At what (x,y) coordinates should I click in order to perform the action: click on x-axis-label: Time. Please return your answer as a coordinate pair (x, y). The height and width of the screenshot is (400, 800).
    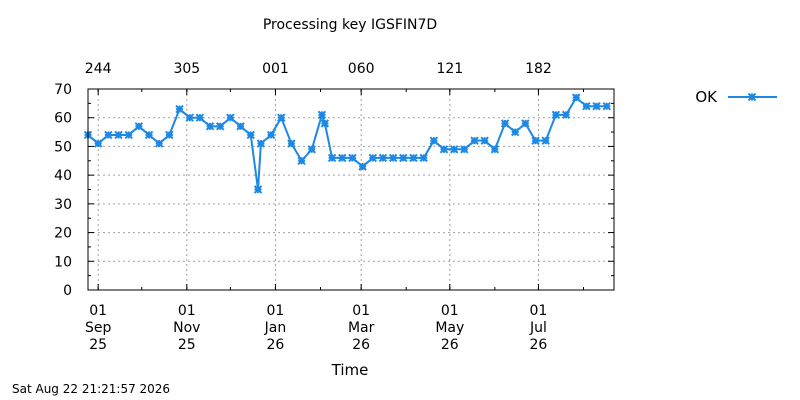
    Looking at the image, I should click on (350, 370).